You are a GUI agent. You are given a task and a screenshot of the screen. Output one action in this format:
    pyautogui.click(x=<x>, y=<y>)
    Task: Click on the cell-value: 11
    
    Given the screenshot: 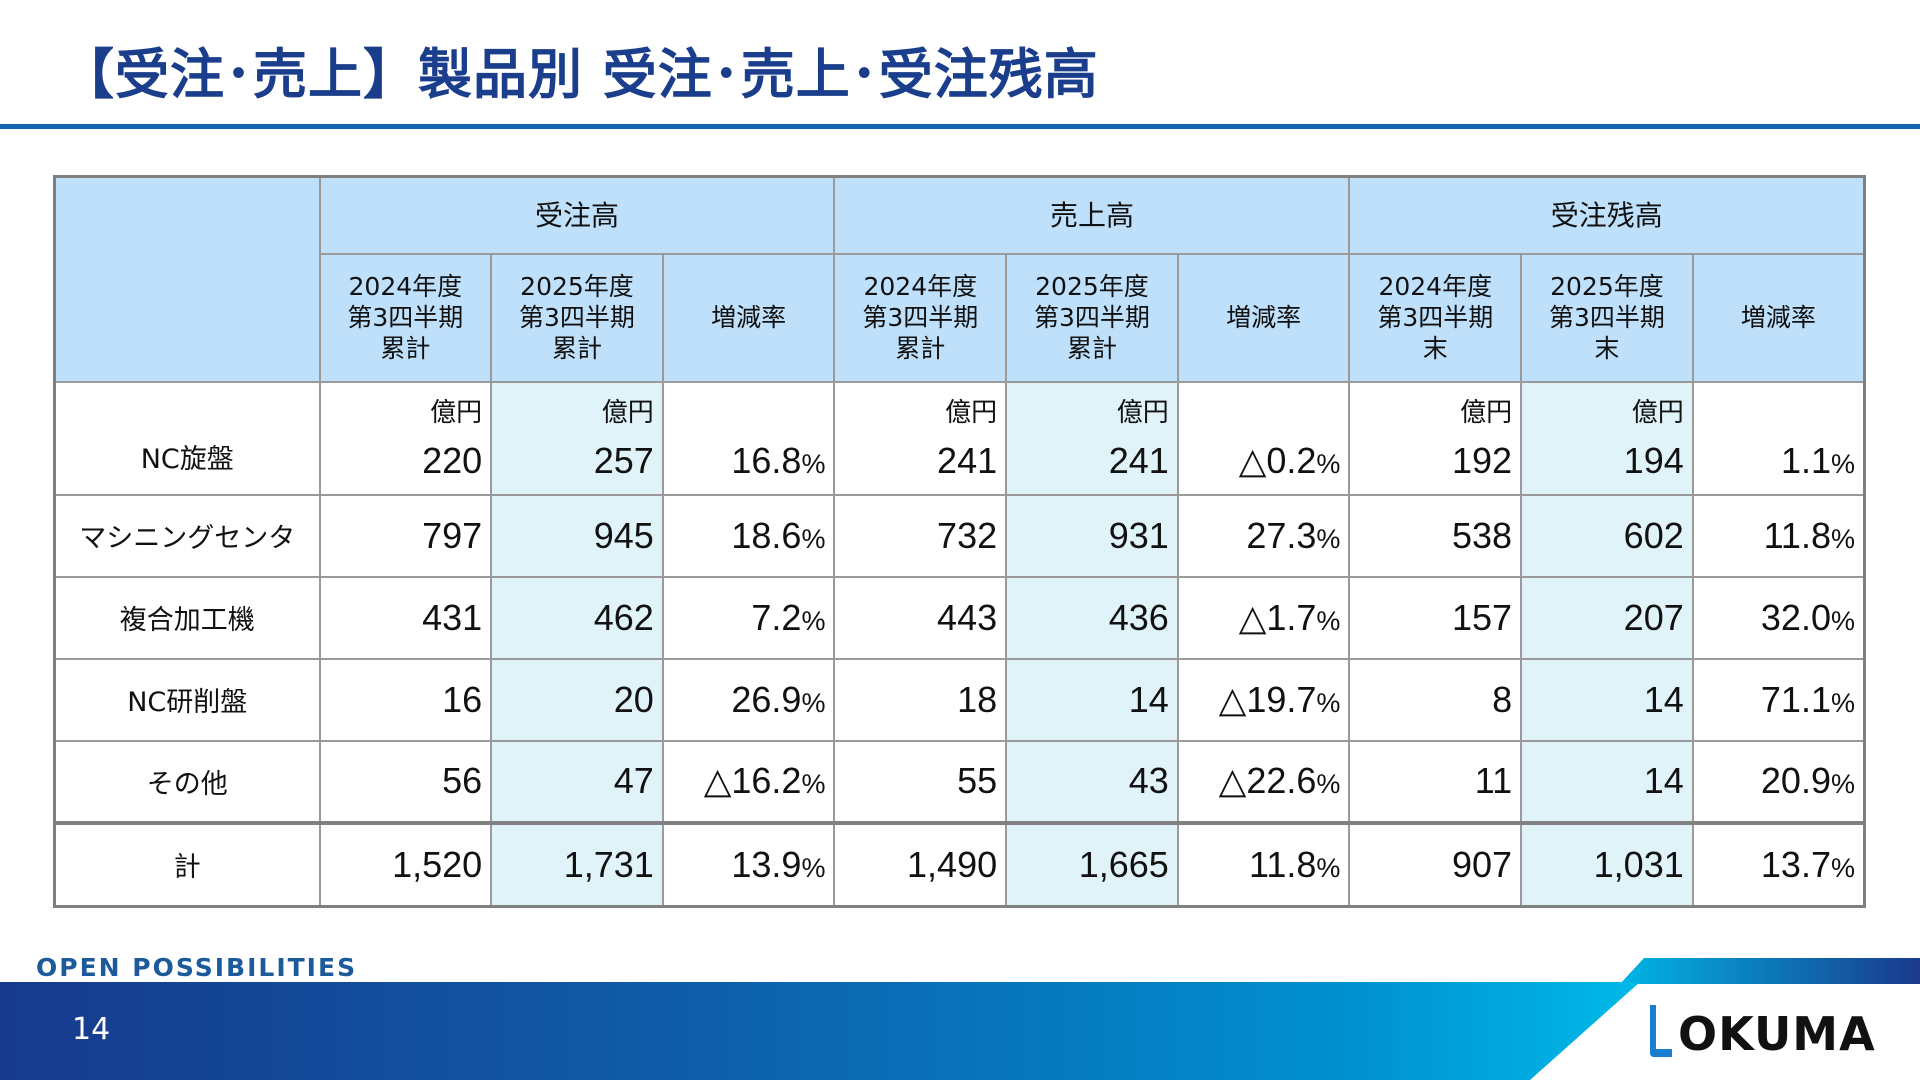 What is the action you would take?
    pyautogui.click(x=1493, y=780)
    